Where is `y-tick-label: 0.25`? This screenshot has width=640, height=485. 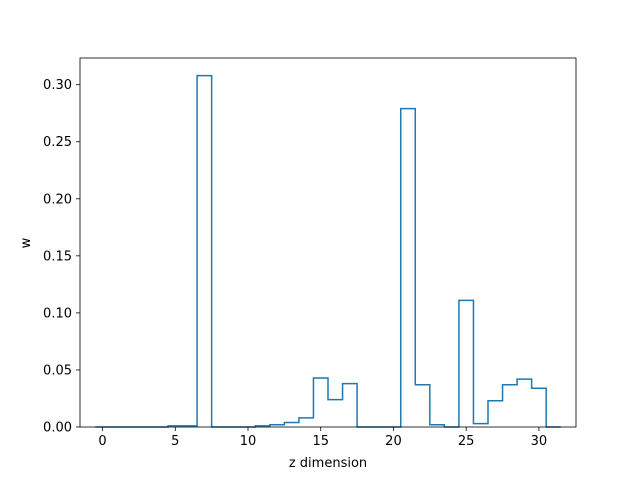 y-tick-label: 0.25 is located at coordinates (57, 142).